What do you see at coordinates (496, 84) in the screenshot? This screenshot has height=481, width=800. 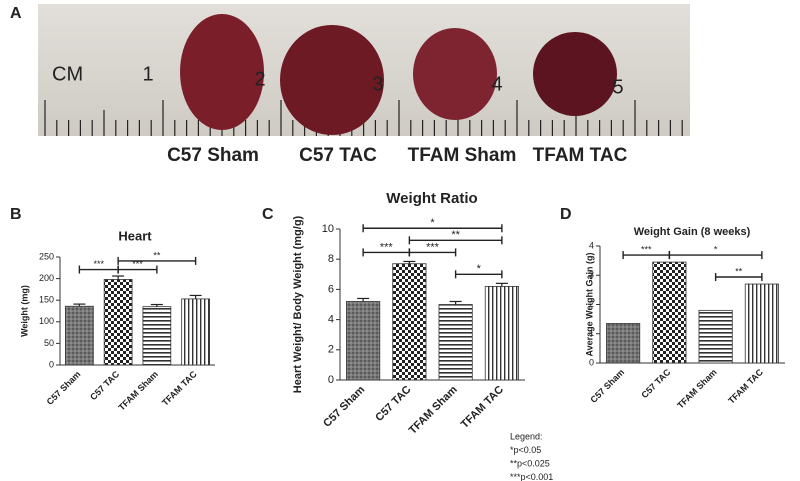 I see `ruler-label: 4` at bounding box center [496, 84].